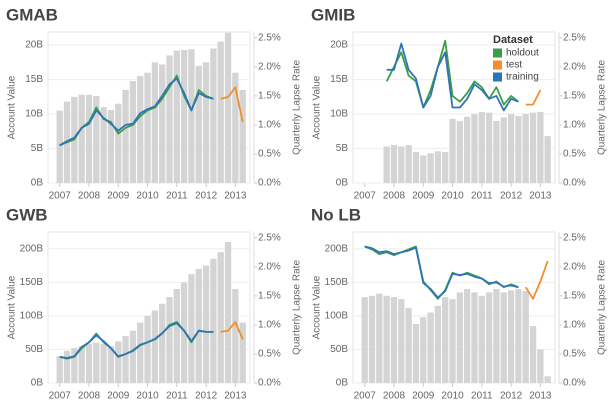 The width and height of the screenshot is (613, 402). I want to click on y2-tick-label: 2.5%, so click(269, 237).